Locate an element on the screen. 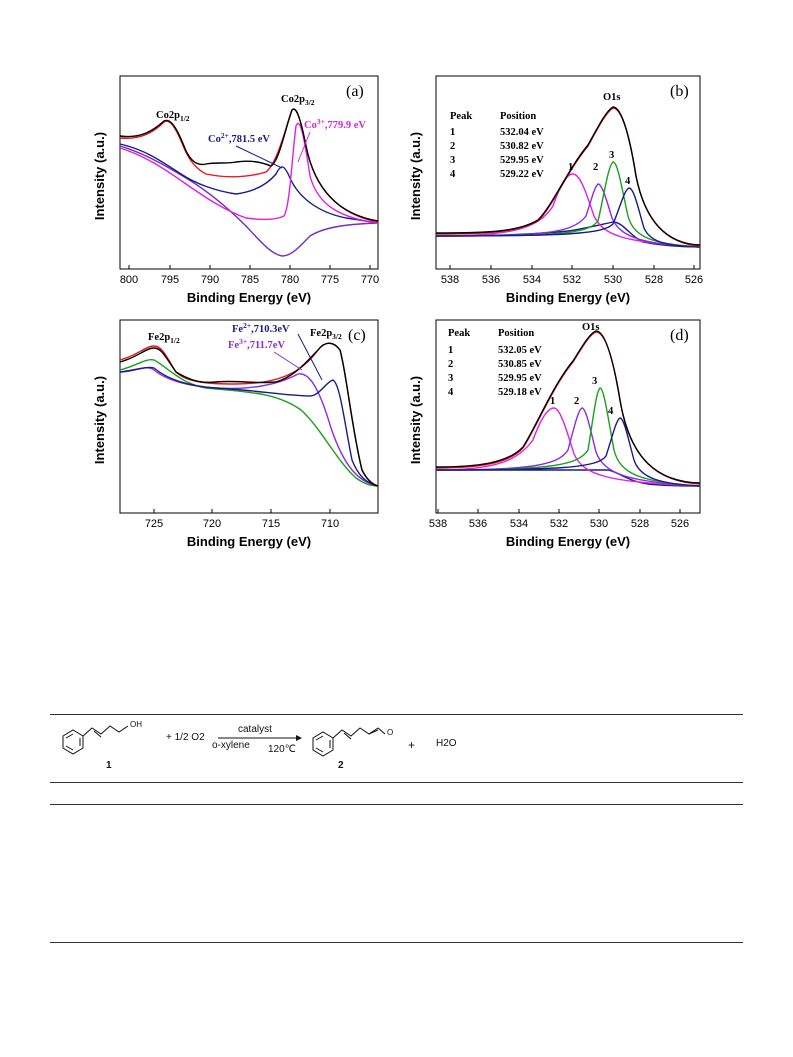 The width and height of the screenshot is (793, 1057). x-ticks: 725 720 715 710 is located at coordinates (242, 519).